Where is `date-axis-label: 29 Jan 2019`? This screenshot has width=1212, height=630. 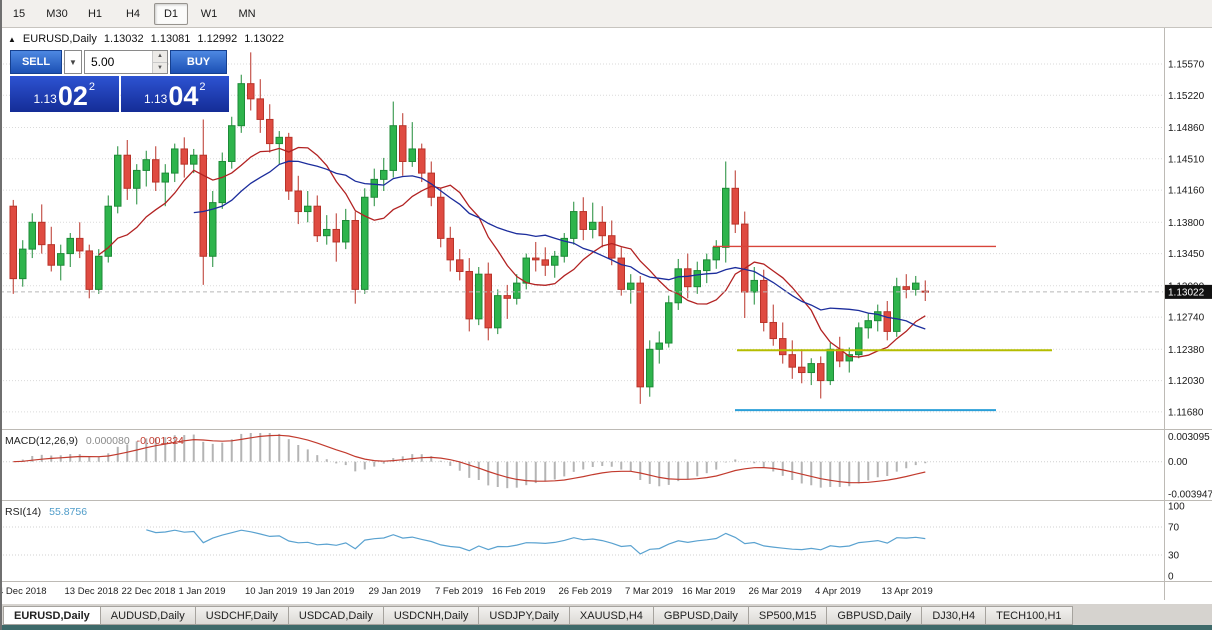
date-axis-label: 29 Jan 2019 is located at coordinates (395, 591).